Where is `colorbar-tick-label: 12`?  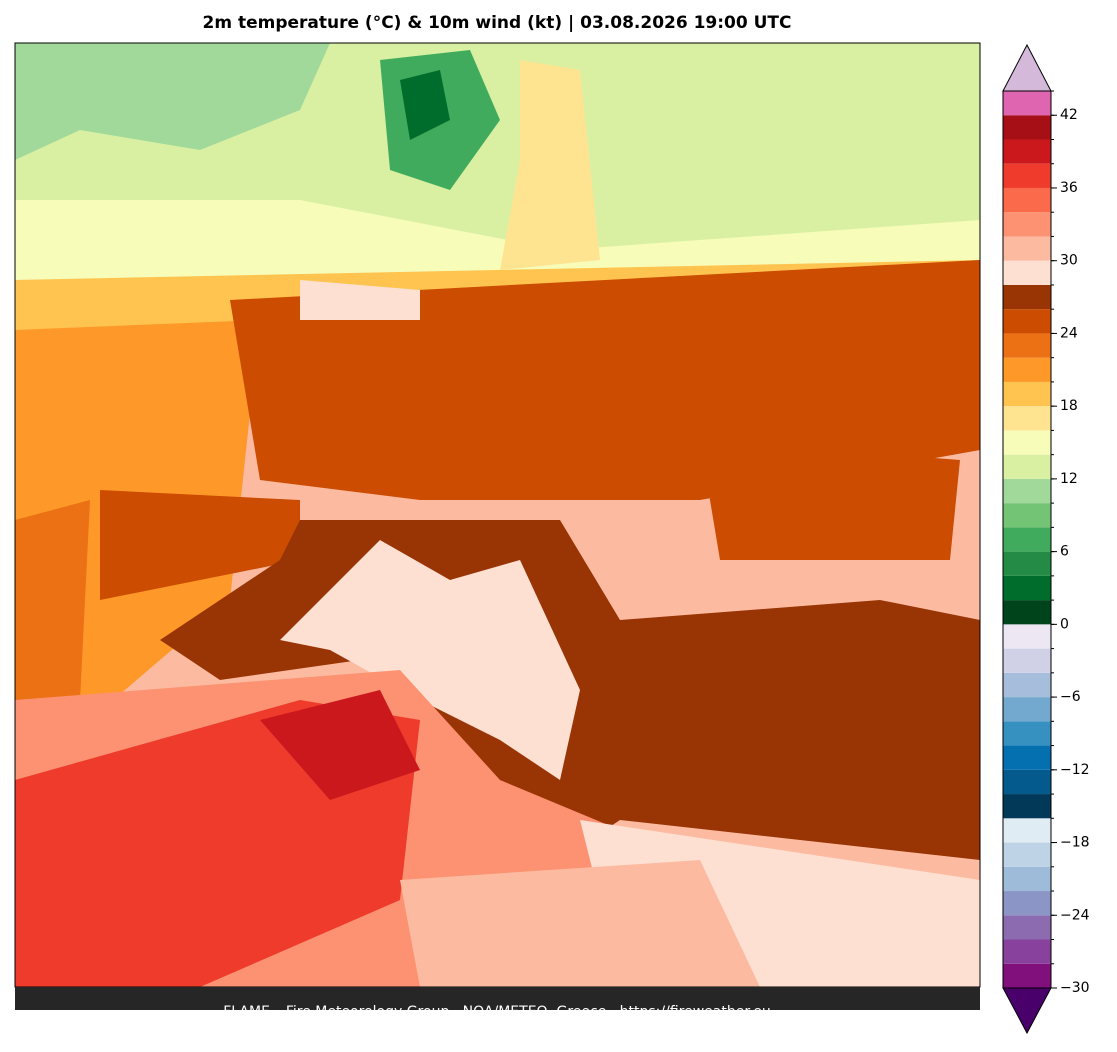 colorbar-tick-label: 12 is located at coordinates (1069, 479).